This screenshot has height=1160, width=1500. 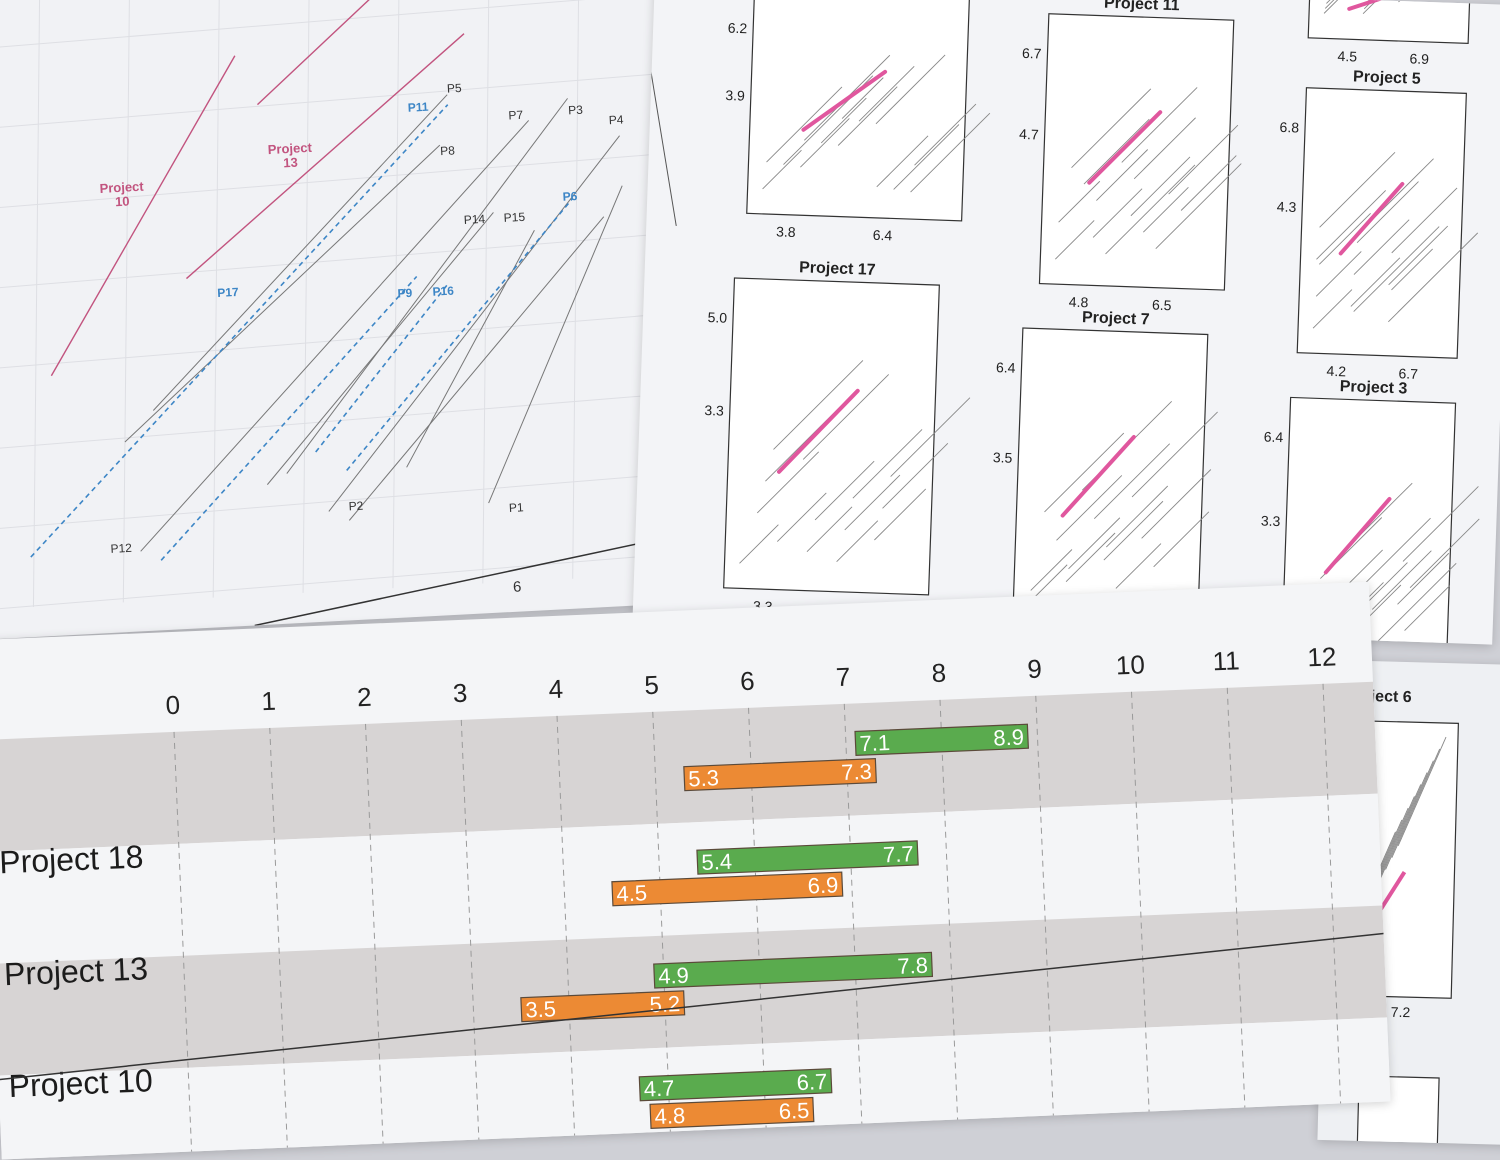 What do you see at coordinates (843, 677) in the screenshot?
I see `x-tick-label: 7` at bounding box center [843, 677].